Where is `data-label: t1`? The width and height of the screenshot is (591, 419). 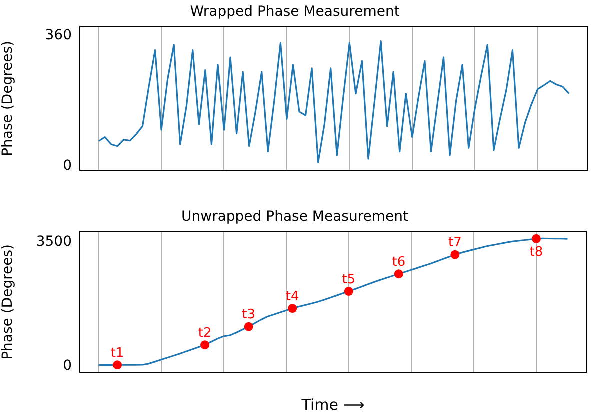
data-label: t1 is located at coordinates (117, 353).